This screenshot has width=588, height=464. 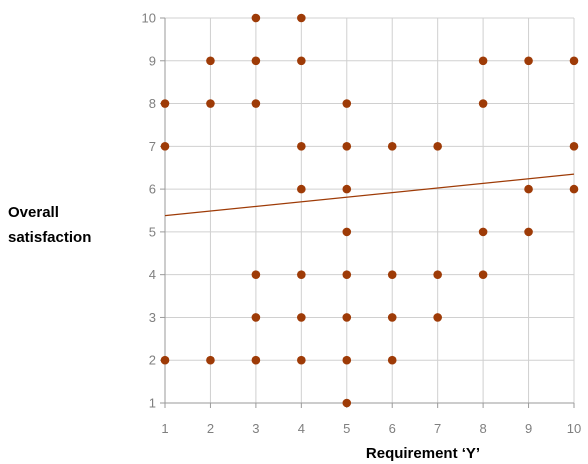 I want to click on x-tick-labels: 1 2 3 4 5 6 7 8 9 10, so click(x=371, y=428).